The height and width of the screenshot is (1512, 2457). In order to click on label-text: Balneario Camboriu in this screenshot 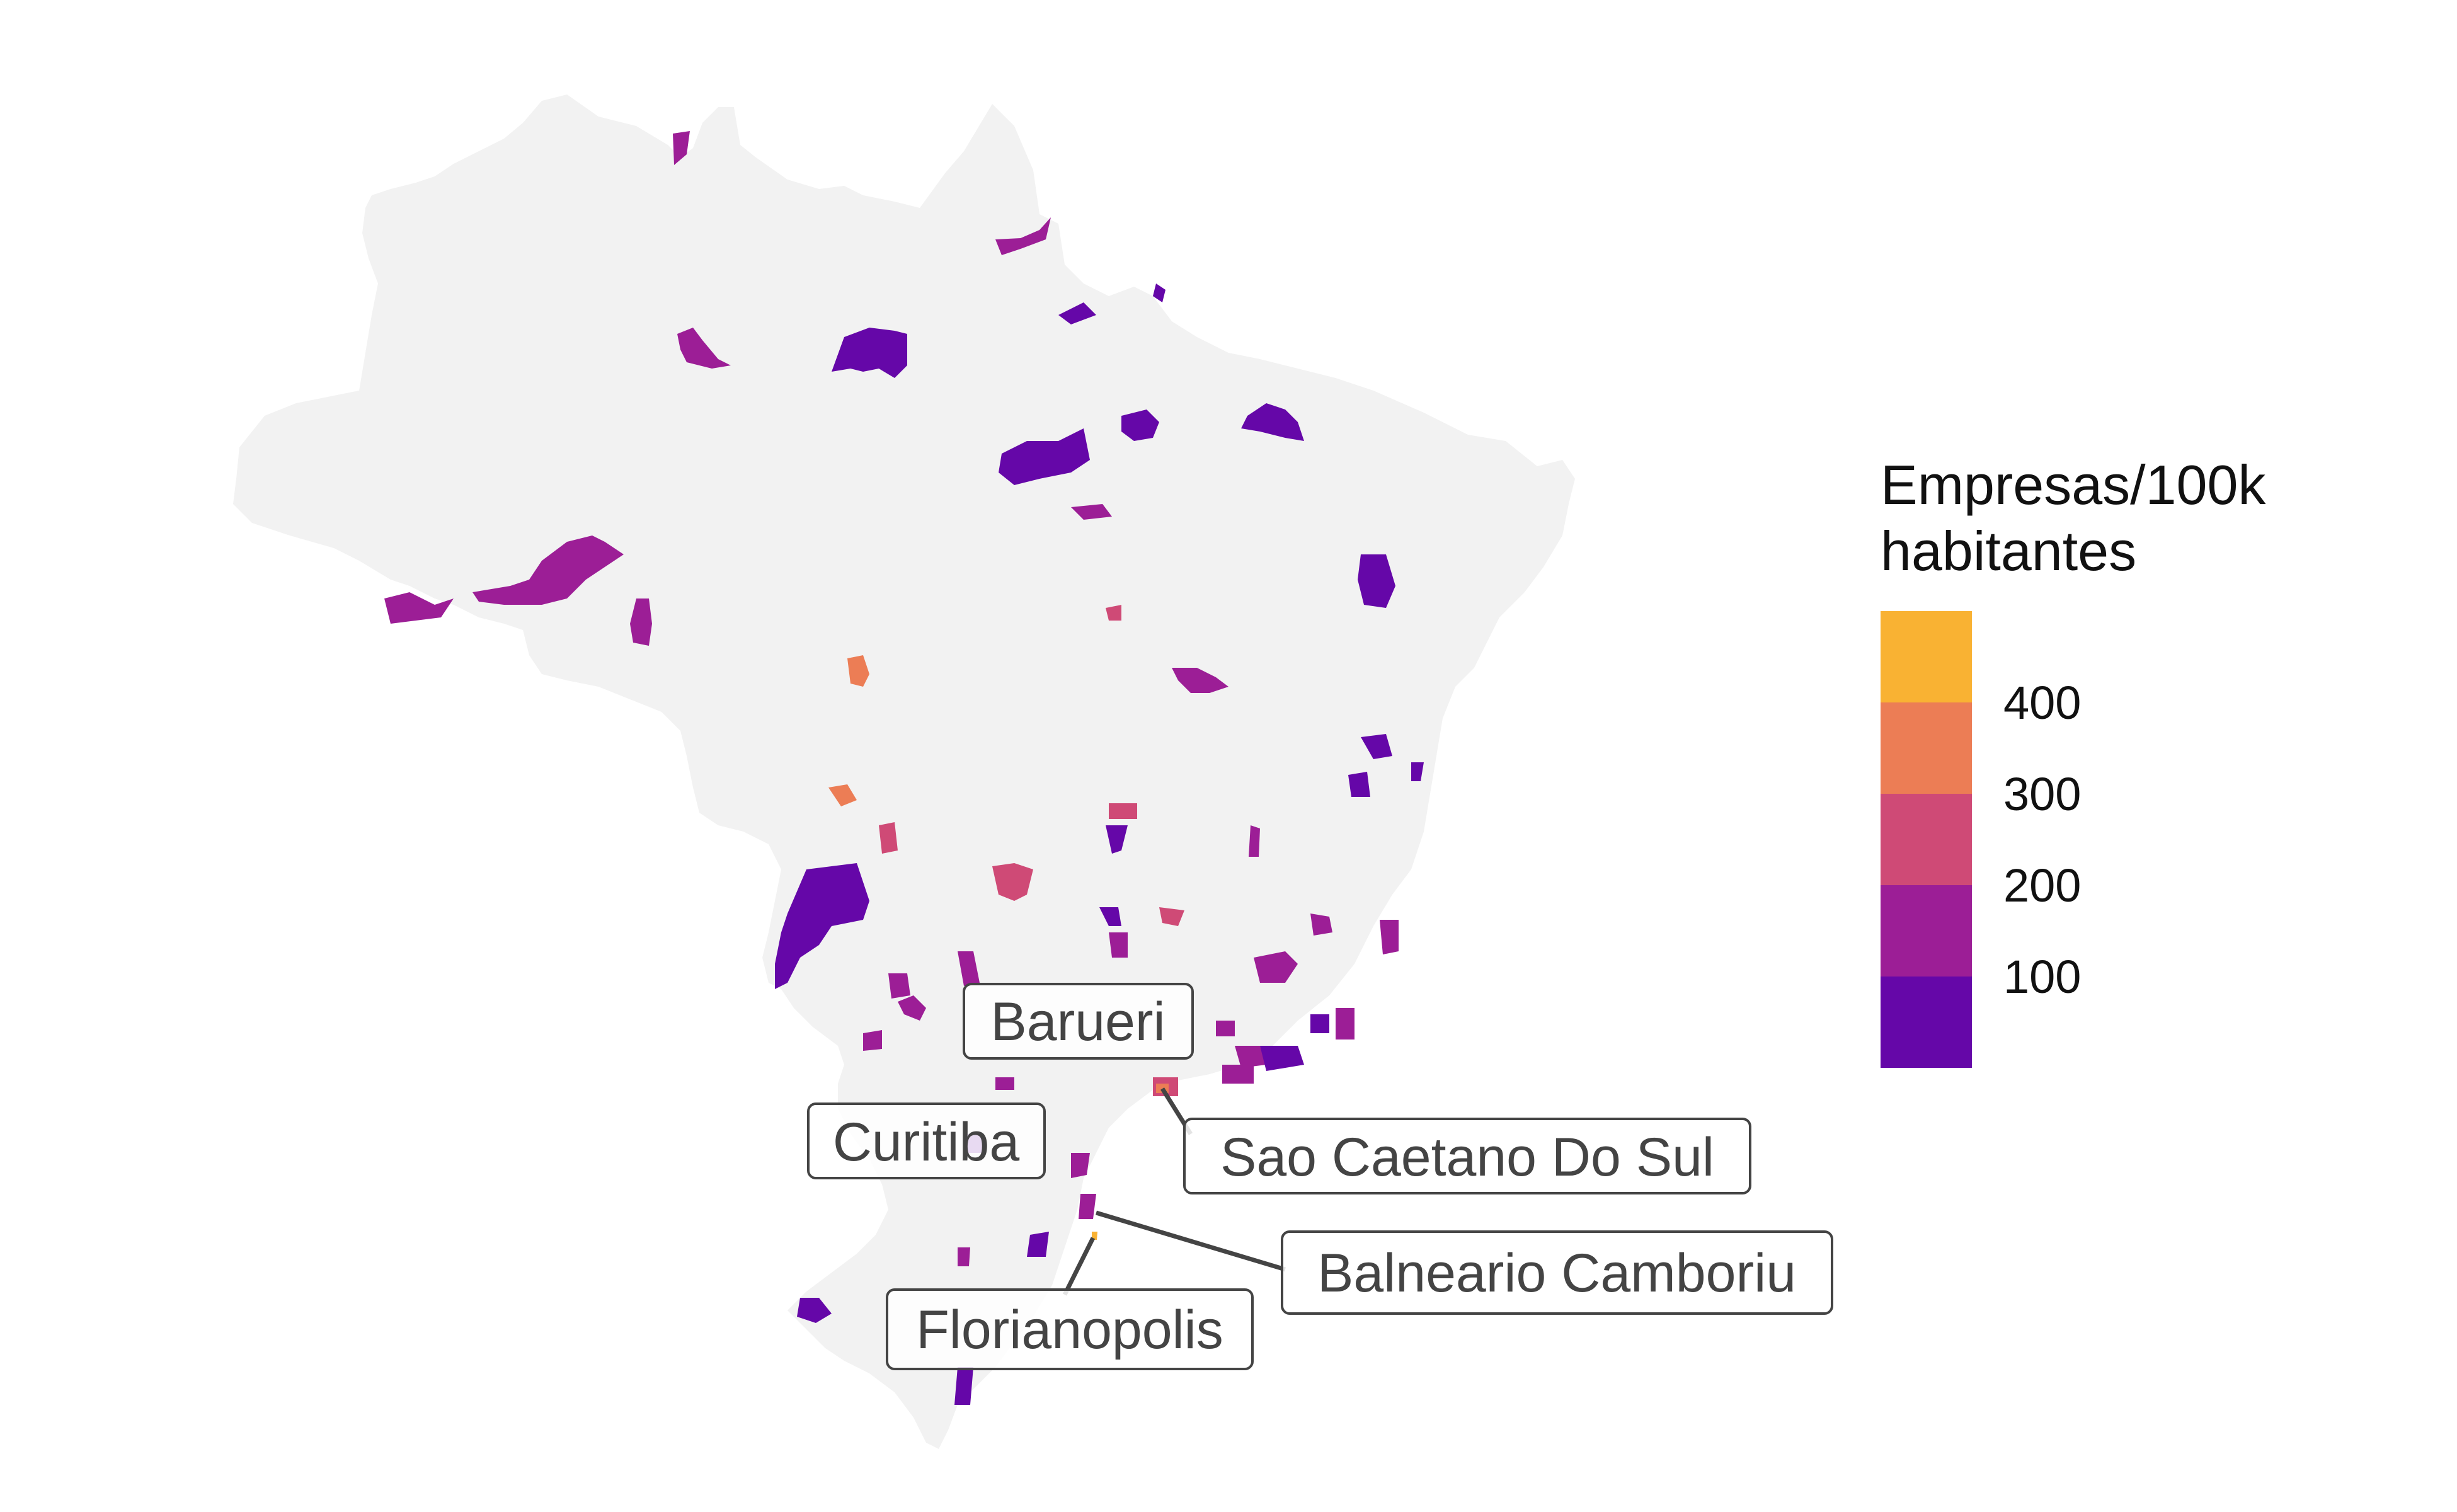, I will do `click(1556, 1273)`.